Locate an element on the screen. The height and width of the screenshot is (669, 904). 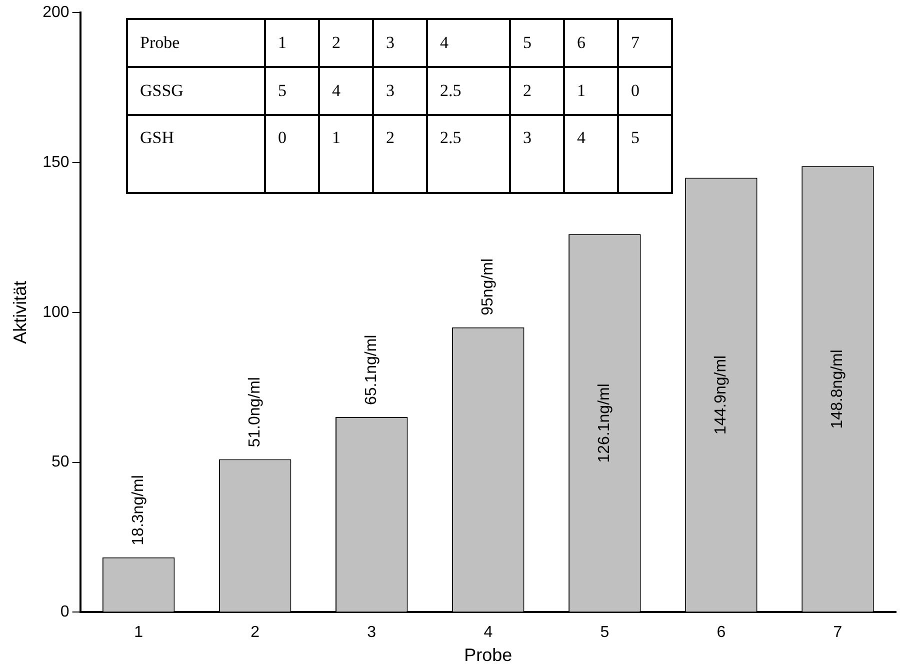
annotation: GSH is located at coordinates (196, 154).